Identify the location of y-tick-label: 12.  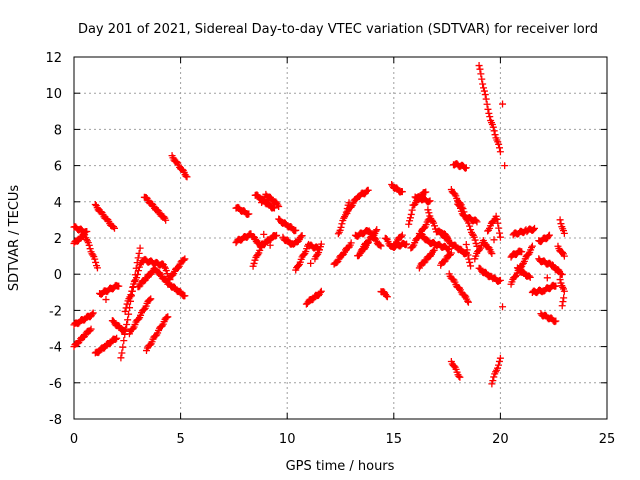
(53, 58).